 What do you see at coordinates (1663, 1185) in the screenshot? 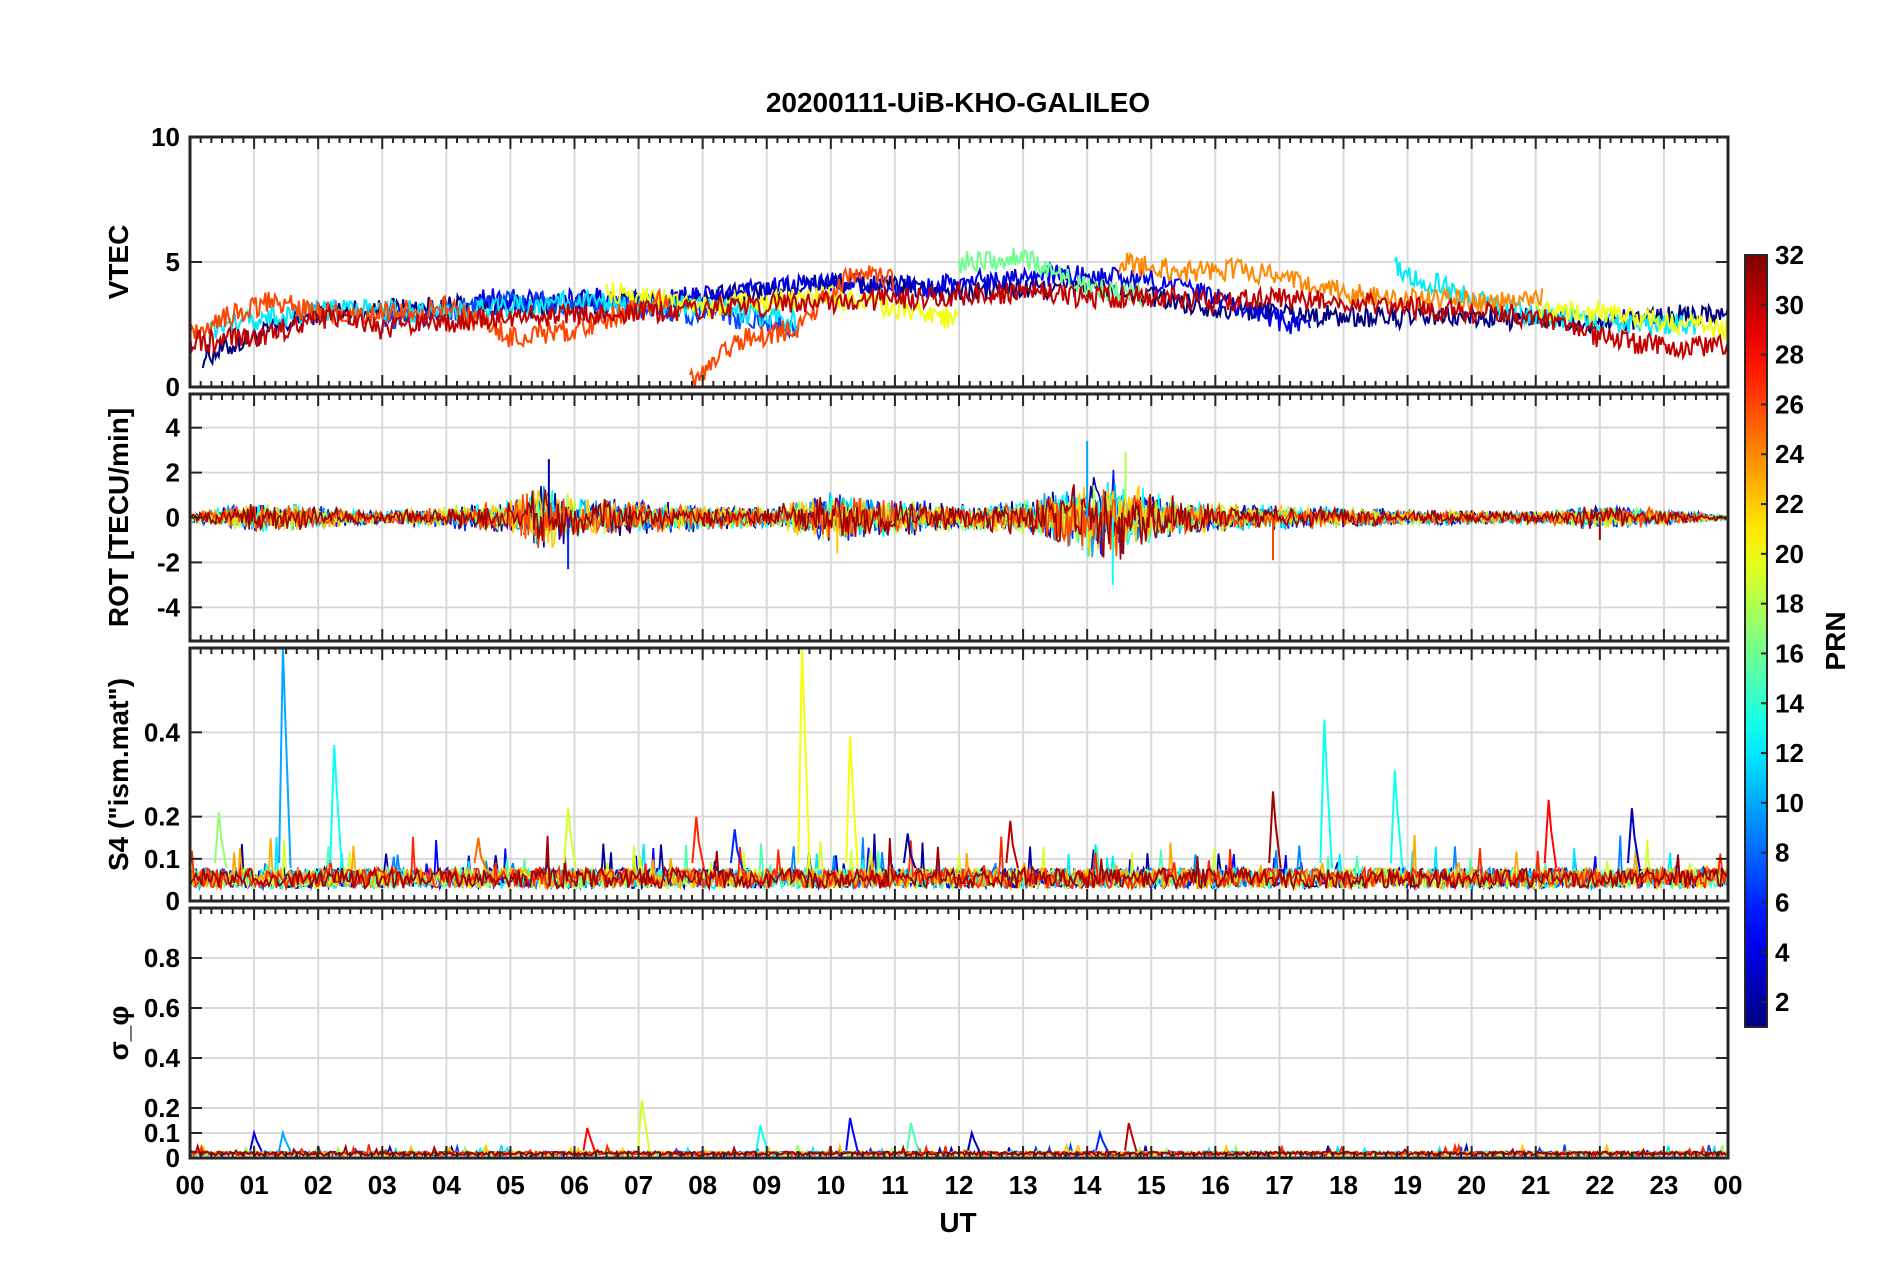
I see `x-tick-label: 23` at bounding box center [1663, 1185].